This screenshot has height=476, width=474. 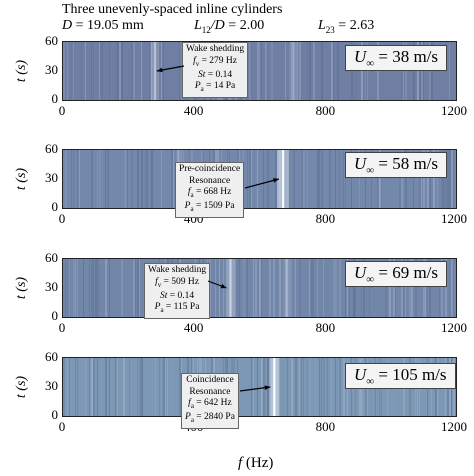 I want to click on annotation-subscript: v, so click(x=159, y=284).